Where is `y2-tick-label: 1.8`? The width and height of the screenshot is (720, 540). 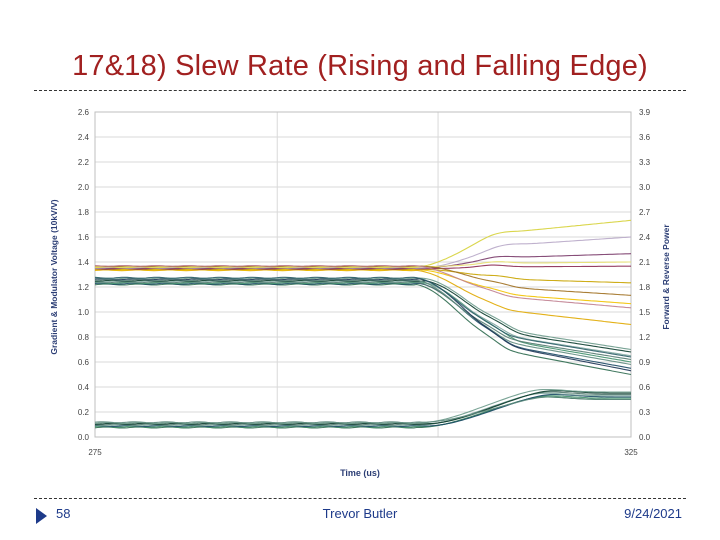 y2-tick-label: 1.8 is located at coordinates (645, 287).